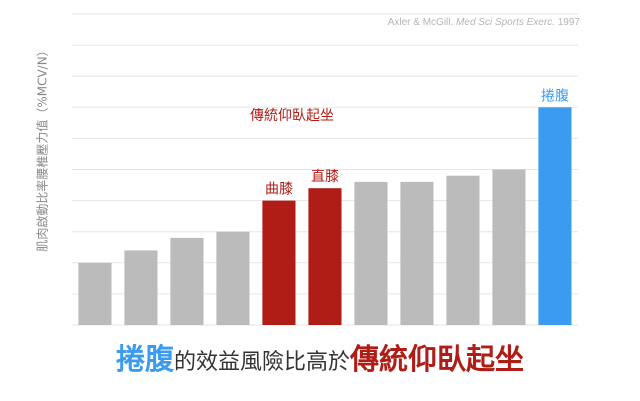 The height and width of the screenshot is (401, 640). What do you see at coordinates (261, 362) in the screenshot?
I see `headline-middle: 的效益風險比高於` at bounding box center [261, 362].